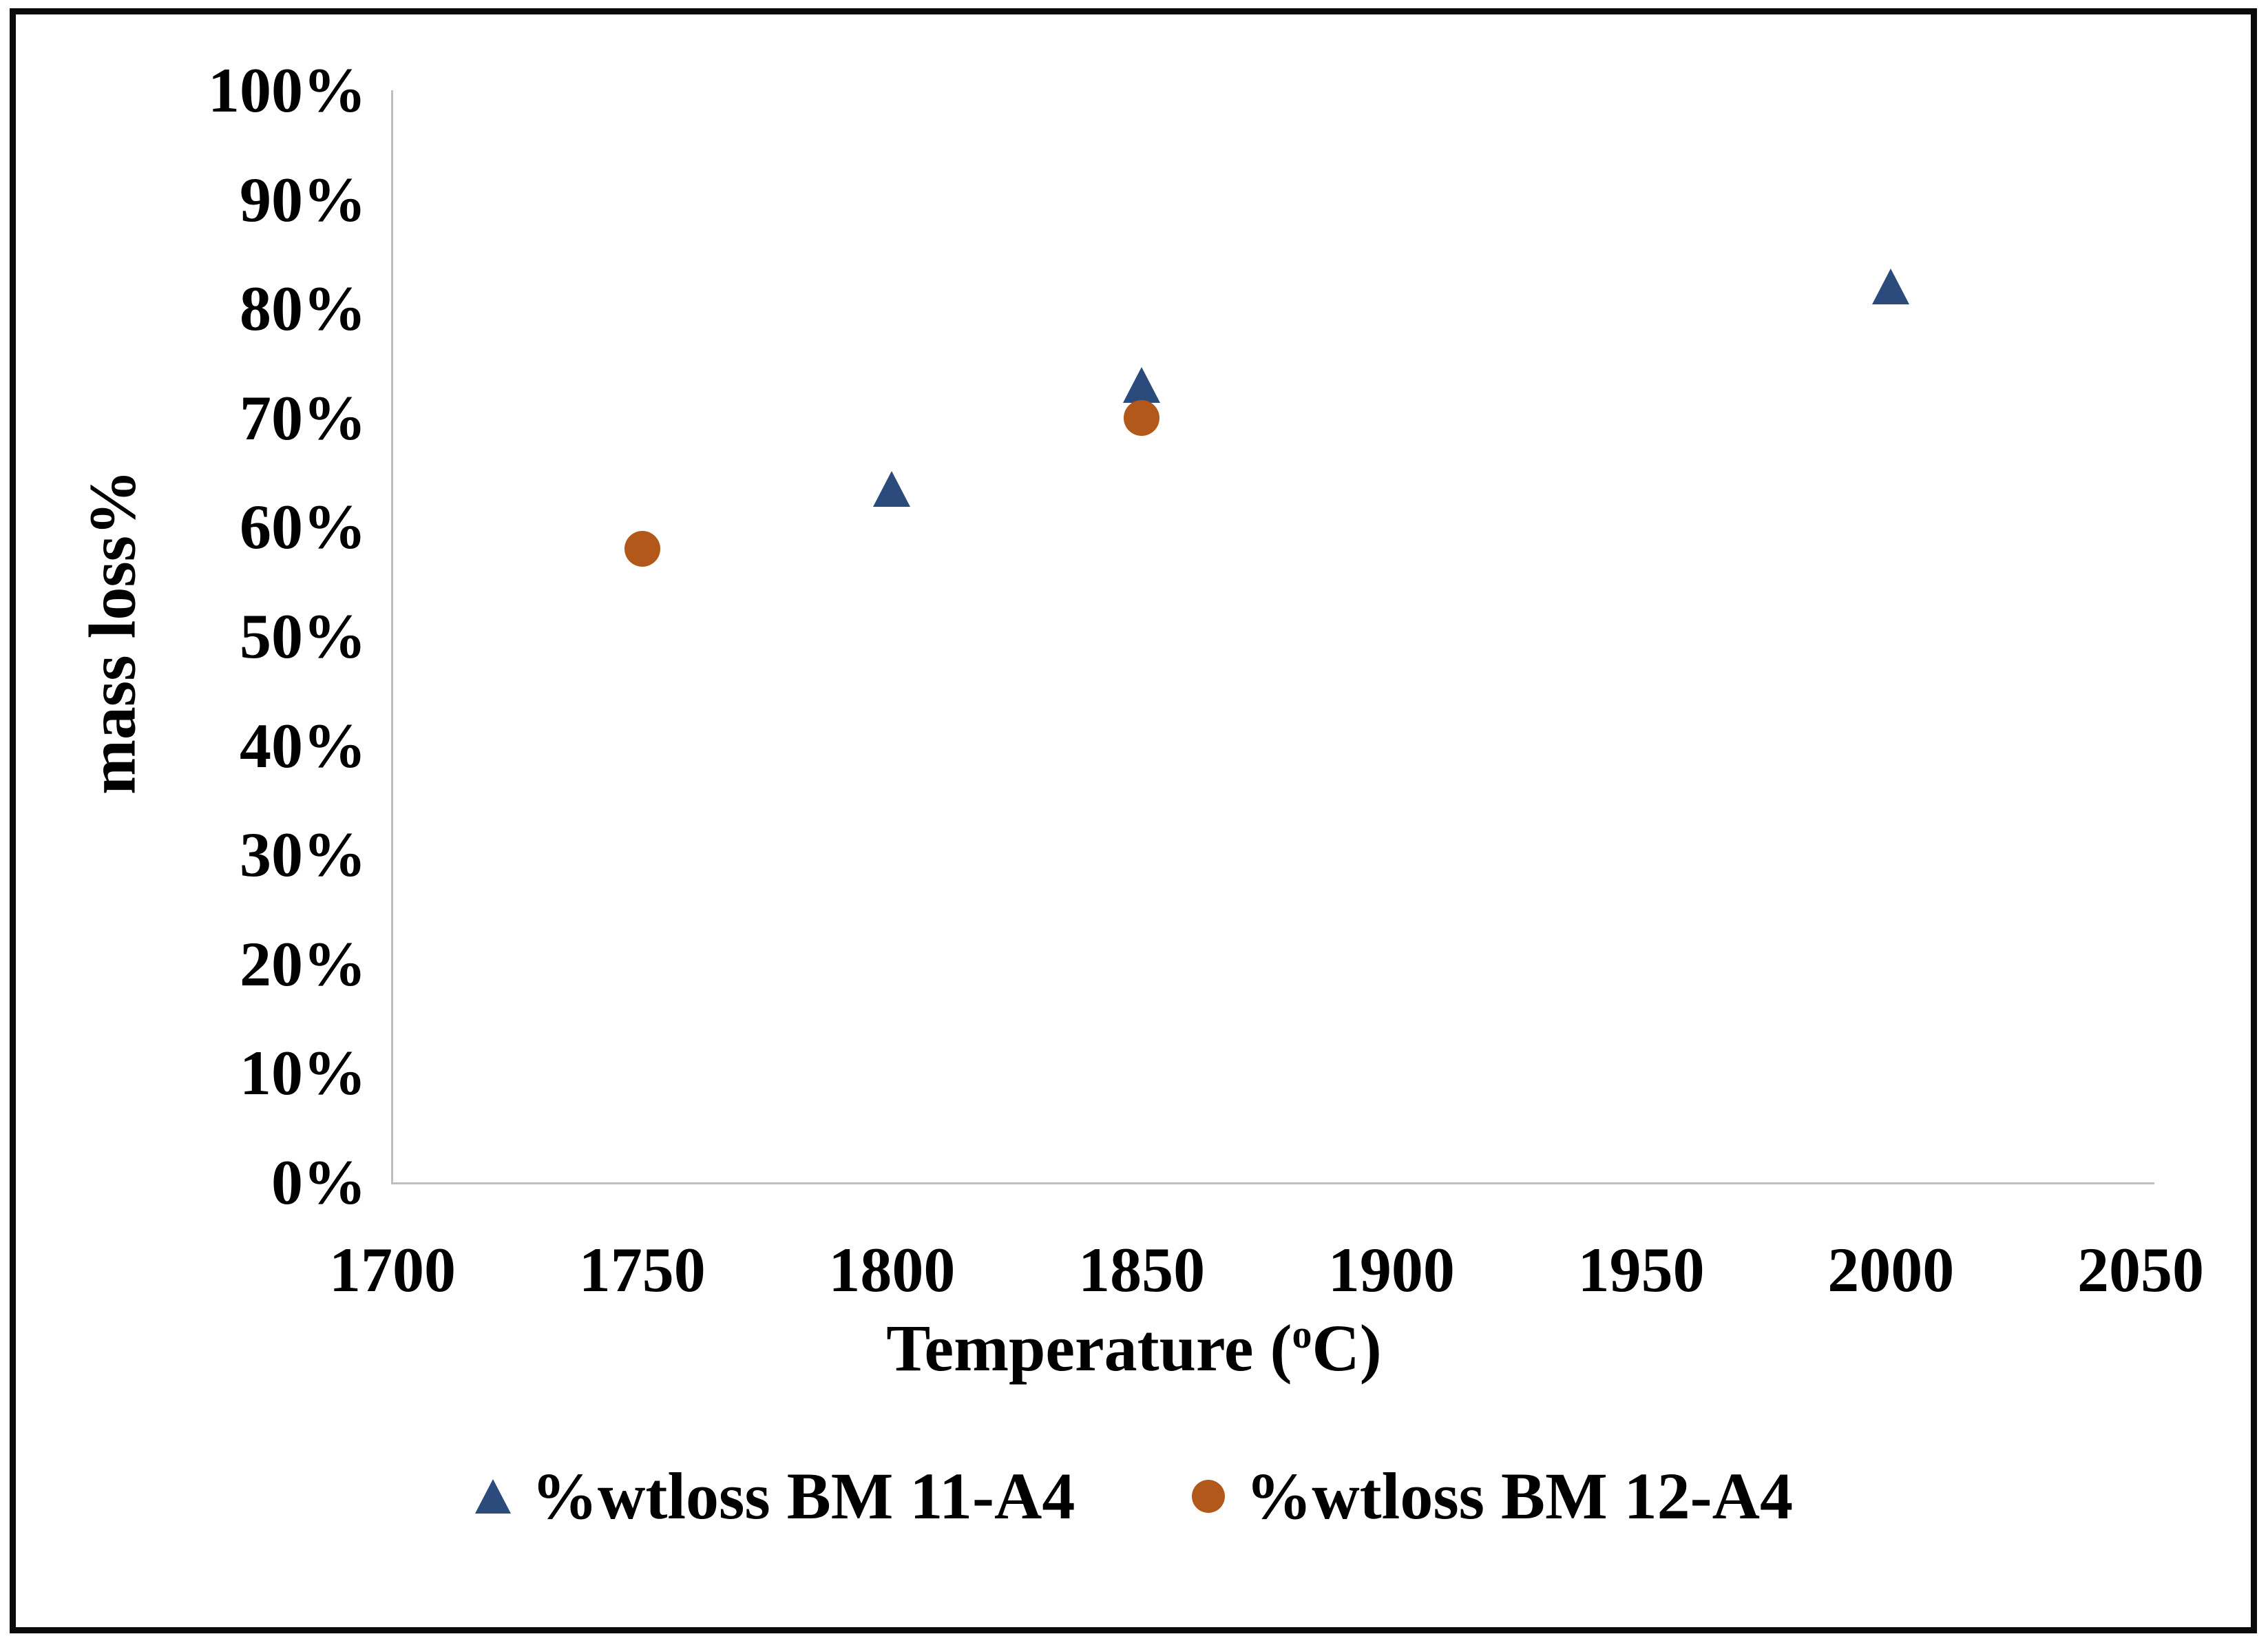  What do you see at coordinates (303, 636) in the screenshot?
I see `y-tick-label: 50%` at bounding box center [303, 636].